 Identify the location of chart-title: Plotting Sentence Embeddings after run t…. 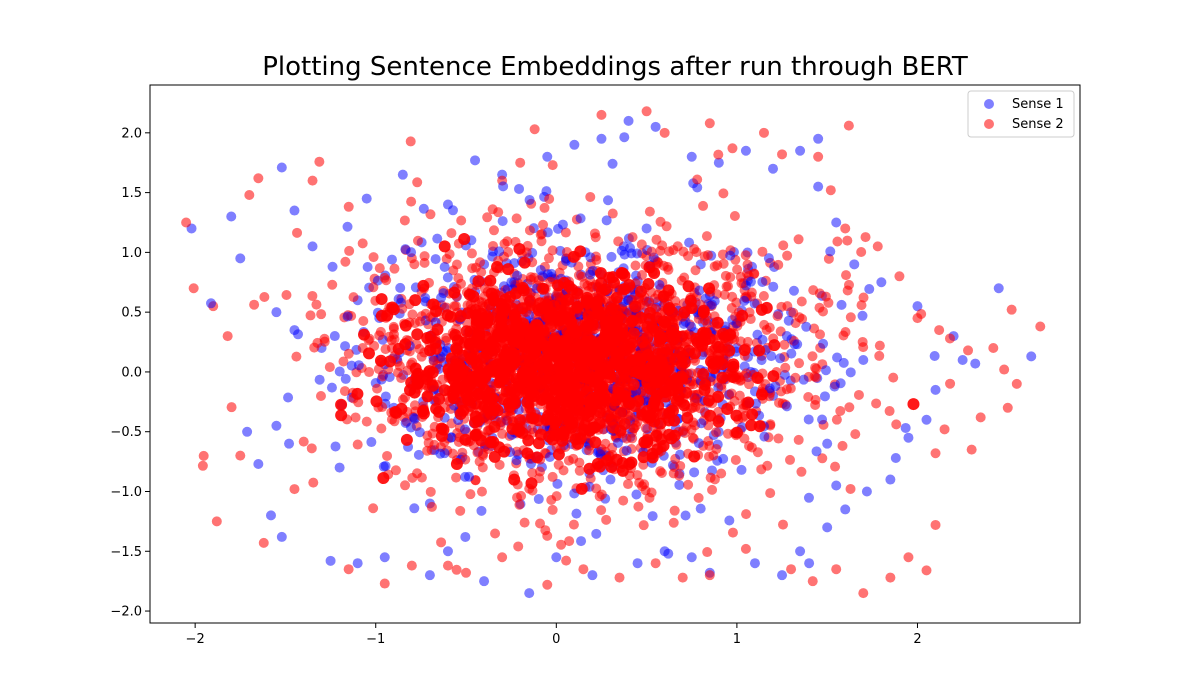
(615, 67).